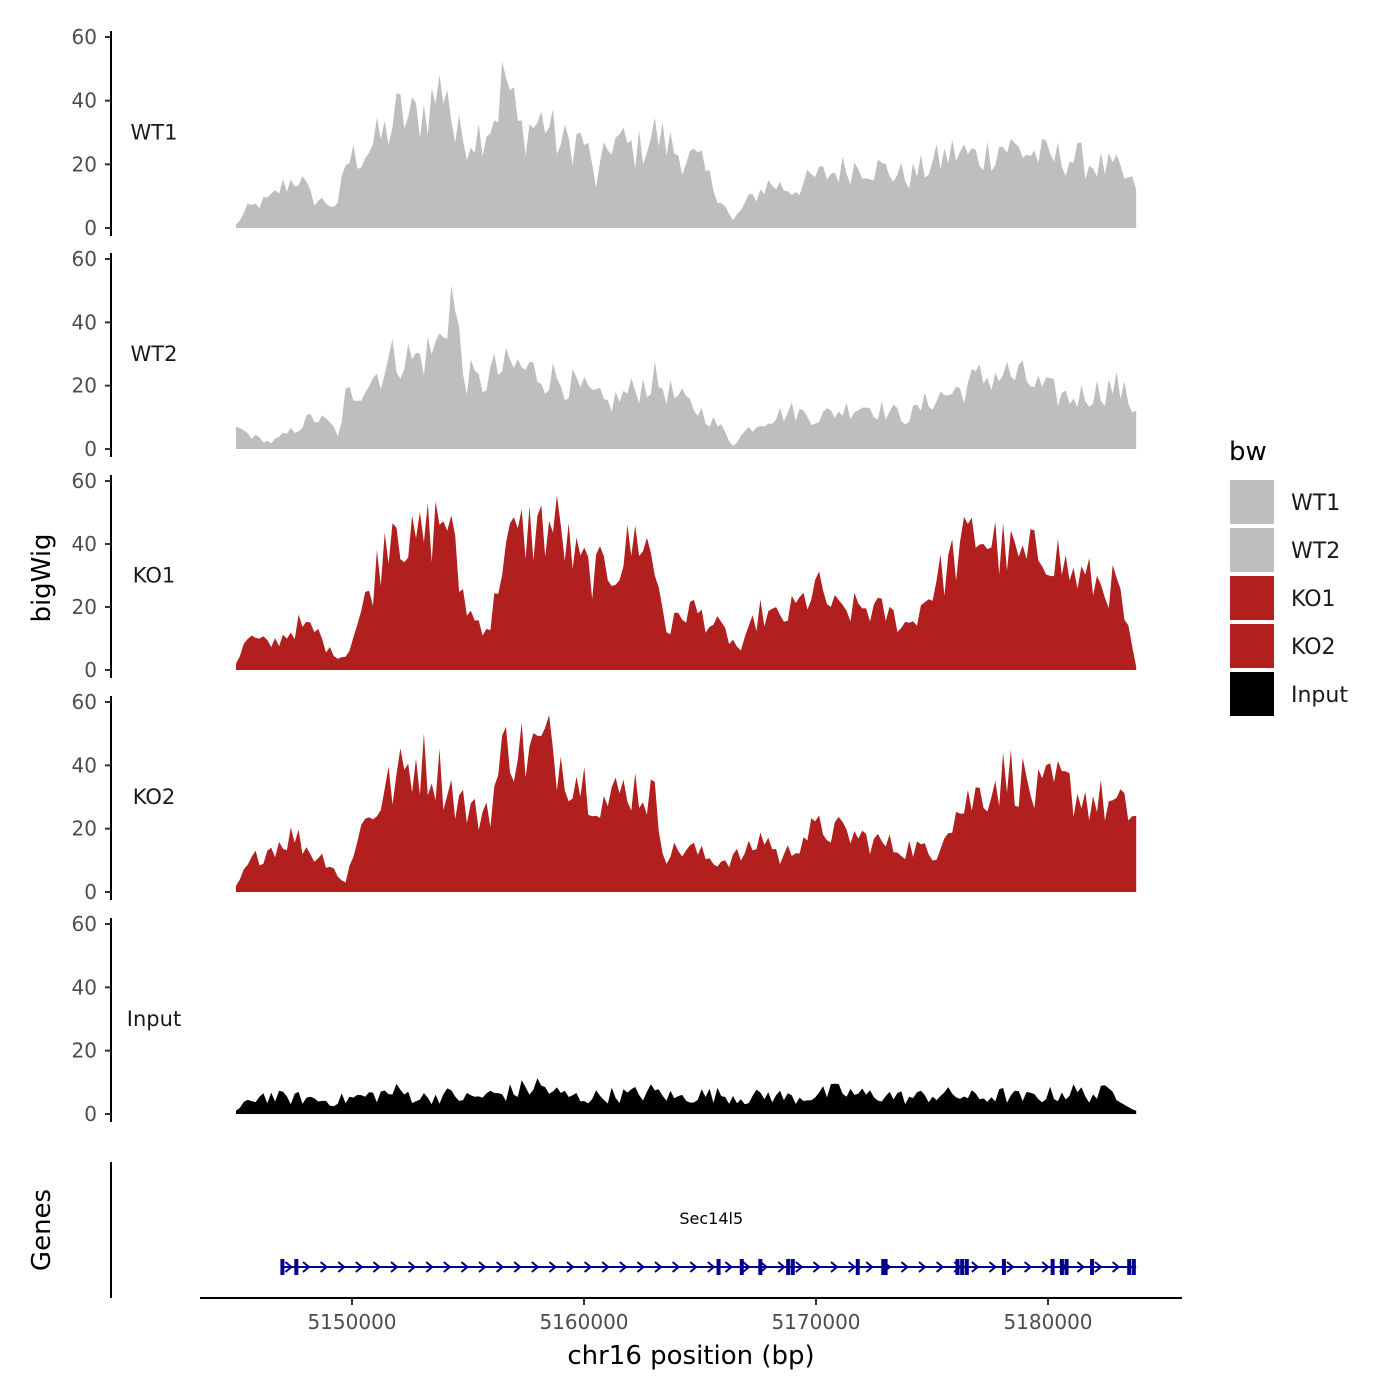  I want to click on track-label-ko1: KO1, so click(154, 576).